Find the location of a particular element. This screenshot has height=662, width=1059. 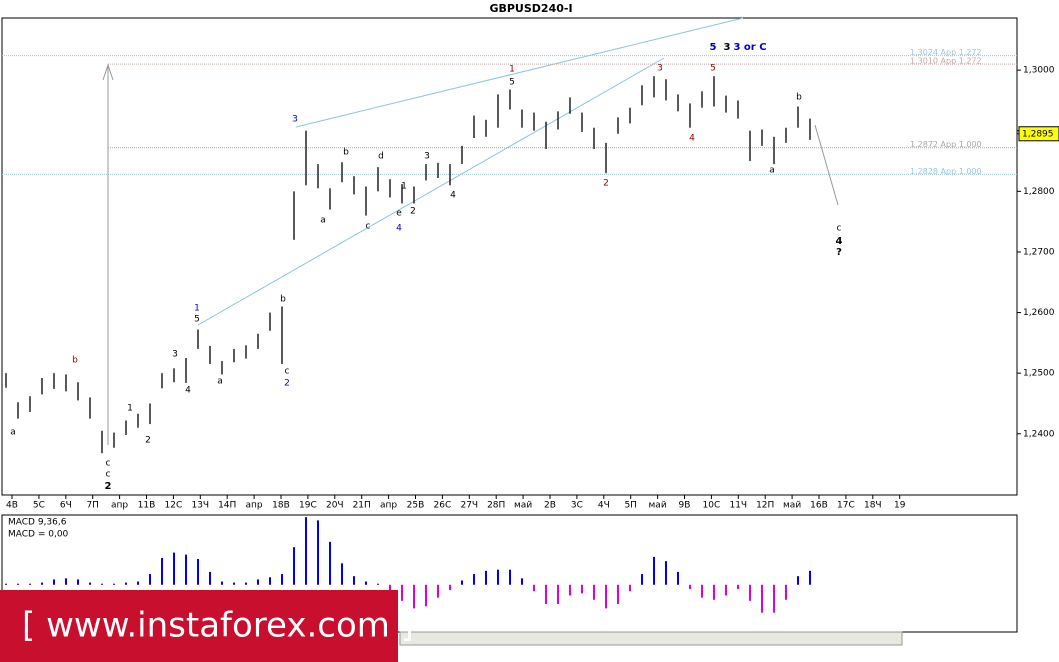

wave-label: d is located at coordinates (381, 157).